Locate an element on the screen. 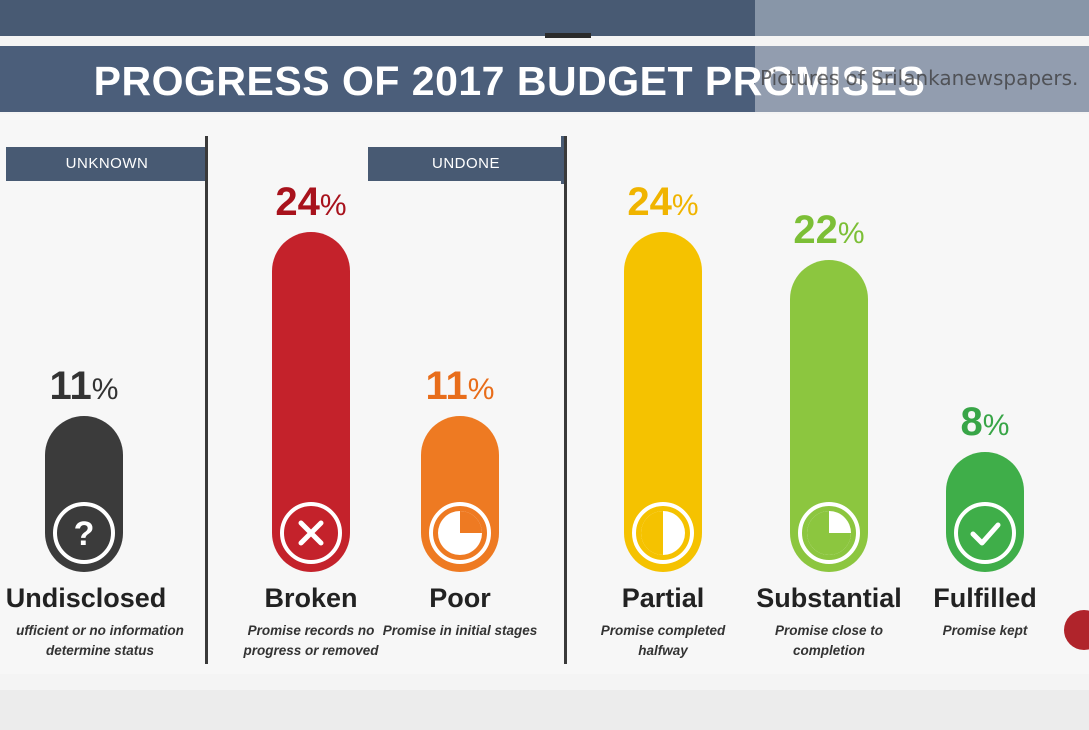 This screenshot has width=1089, height=730. logo-badge is located at coordinates (1076, 630).